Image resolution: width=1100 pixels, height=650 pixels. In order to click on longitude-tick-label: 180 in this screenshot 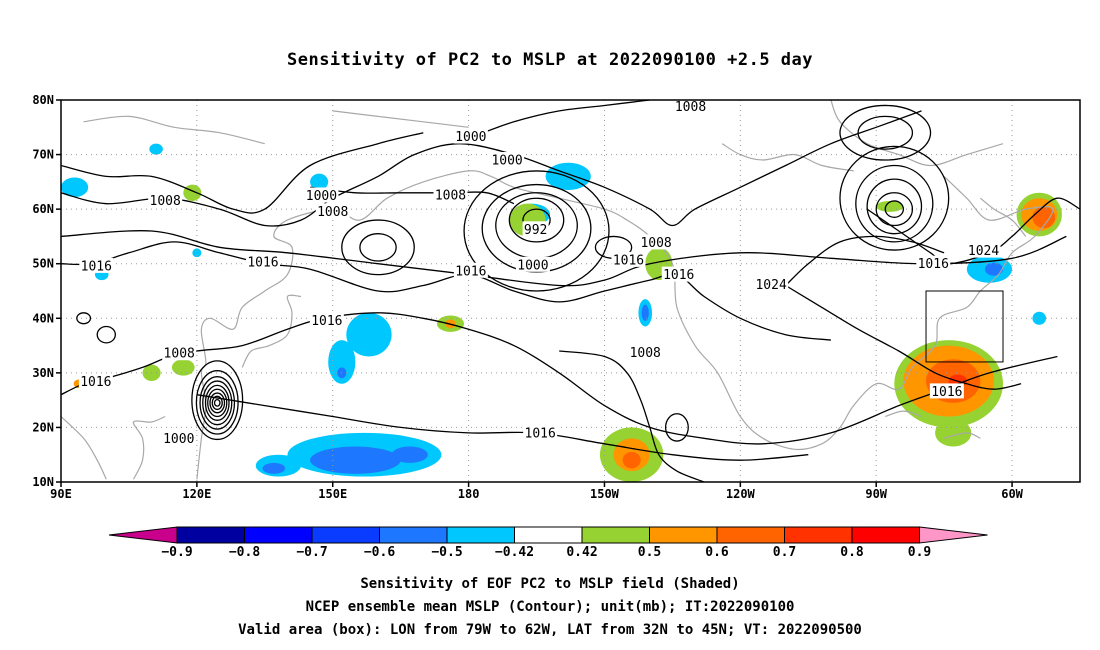, I will do `click(469, 494)`.